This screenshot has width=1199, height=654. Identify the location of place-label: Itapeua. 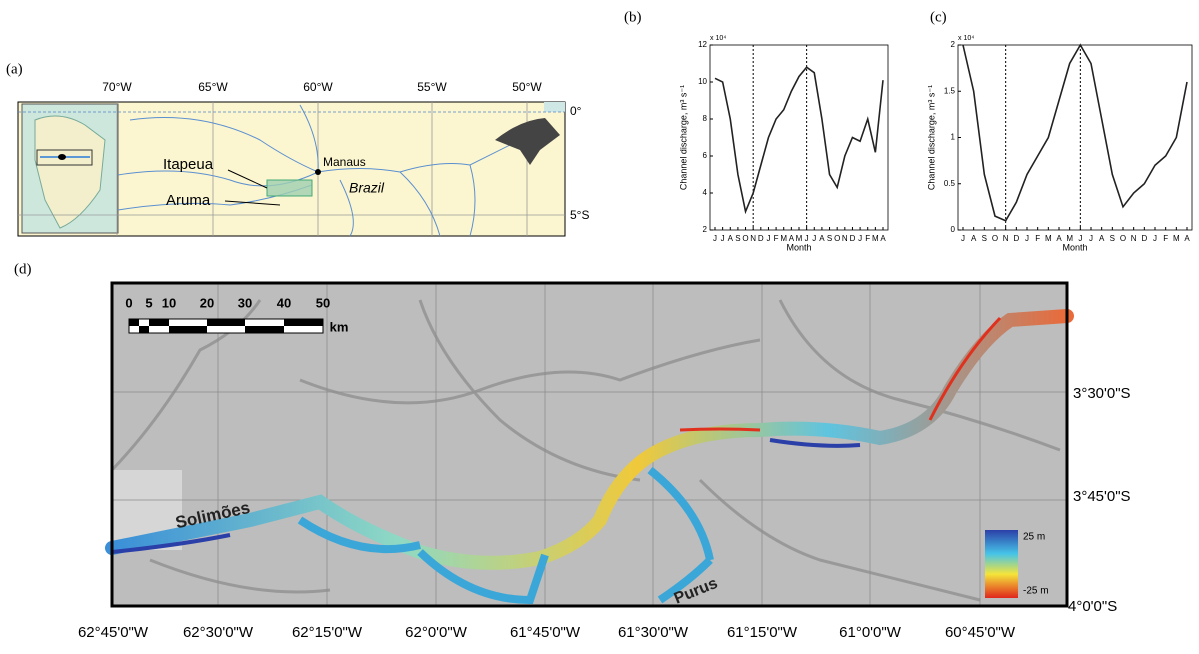
(188, 164).